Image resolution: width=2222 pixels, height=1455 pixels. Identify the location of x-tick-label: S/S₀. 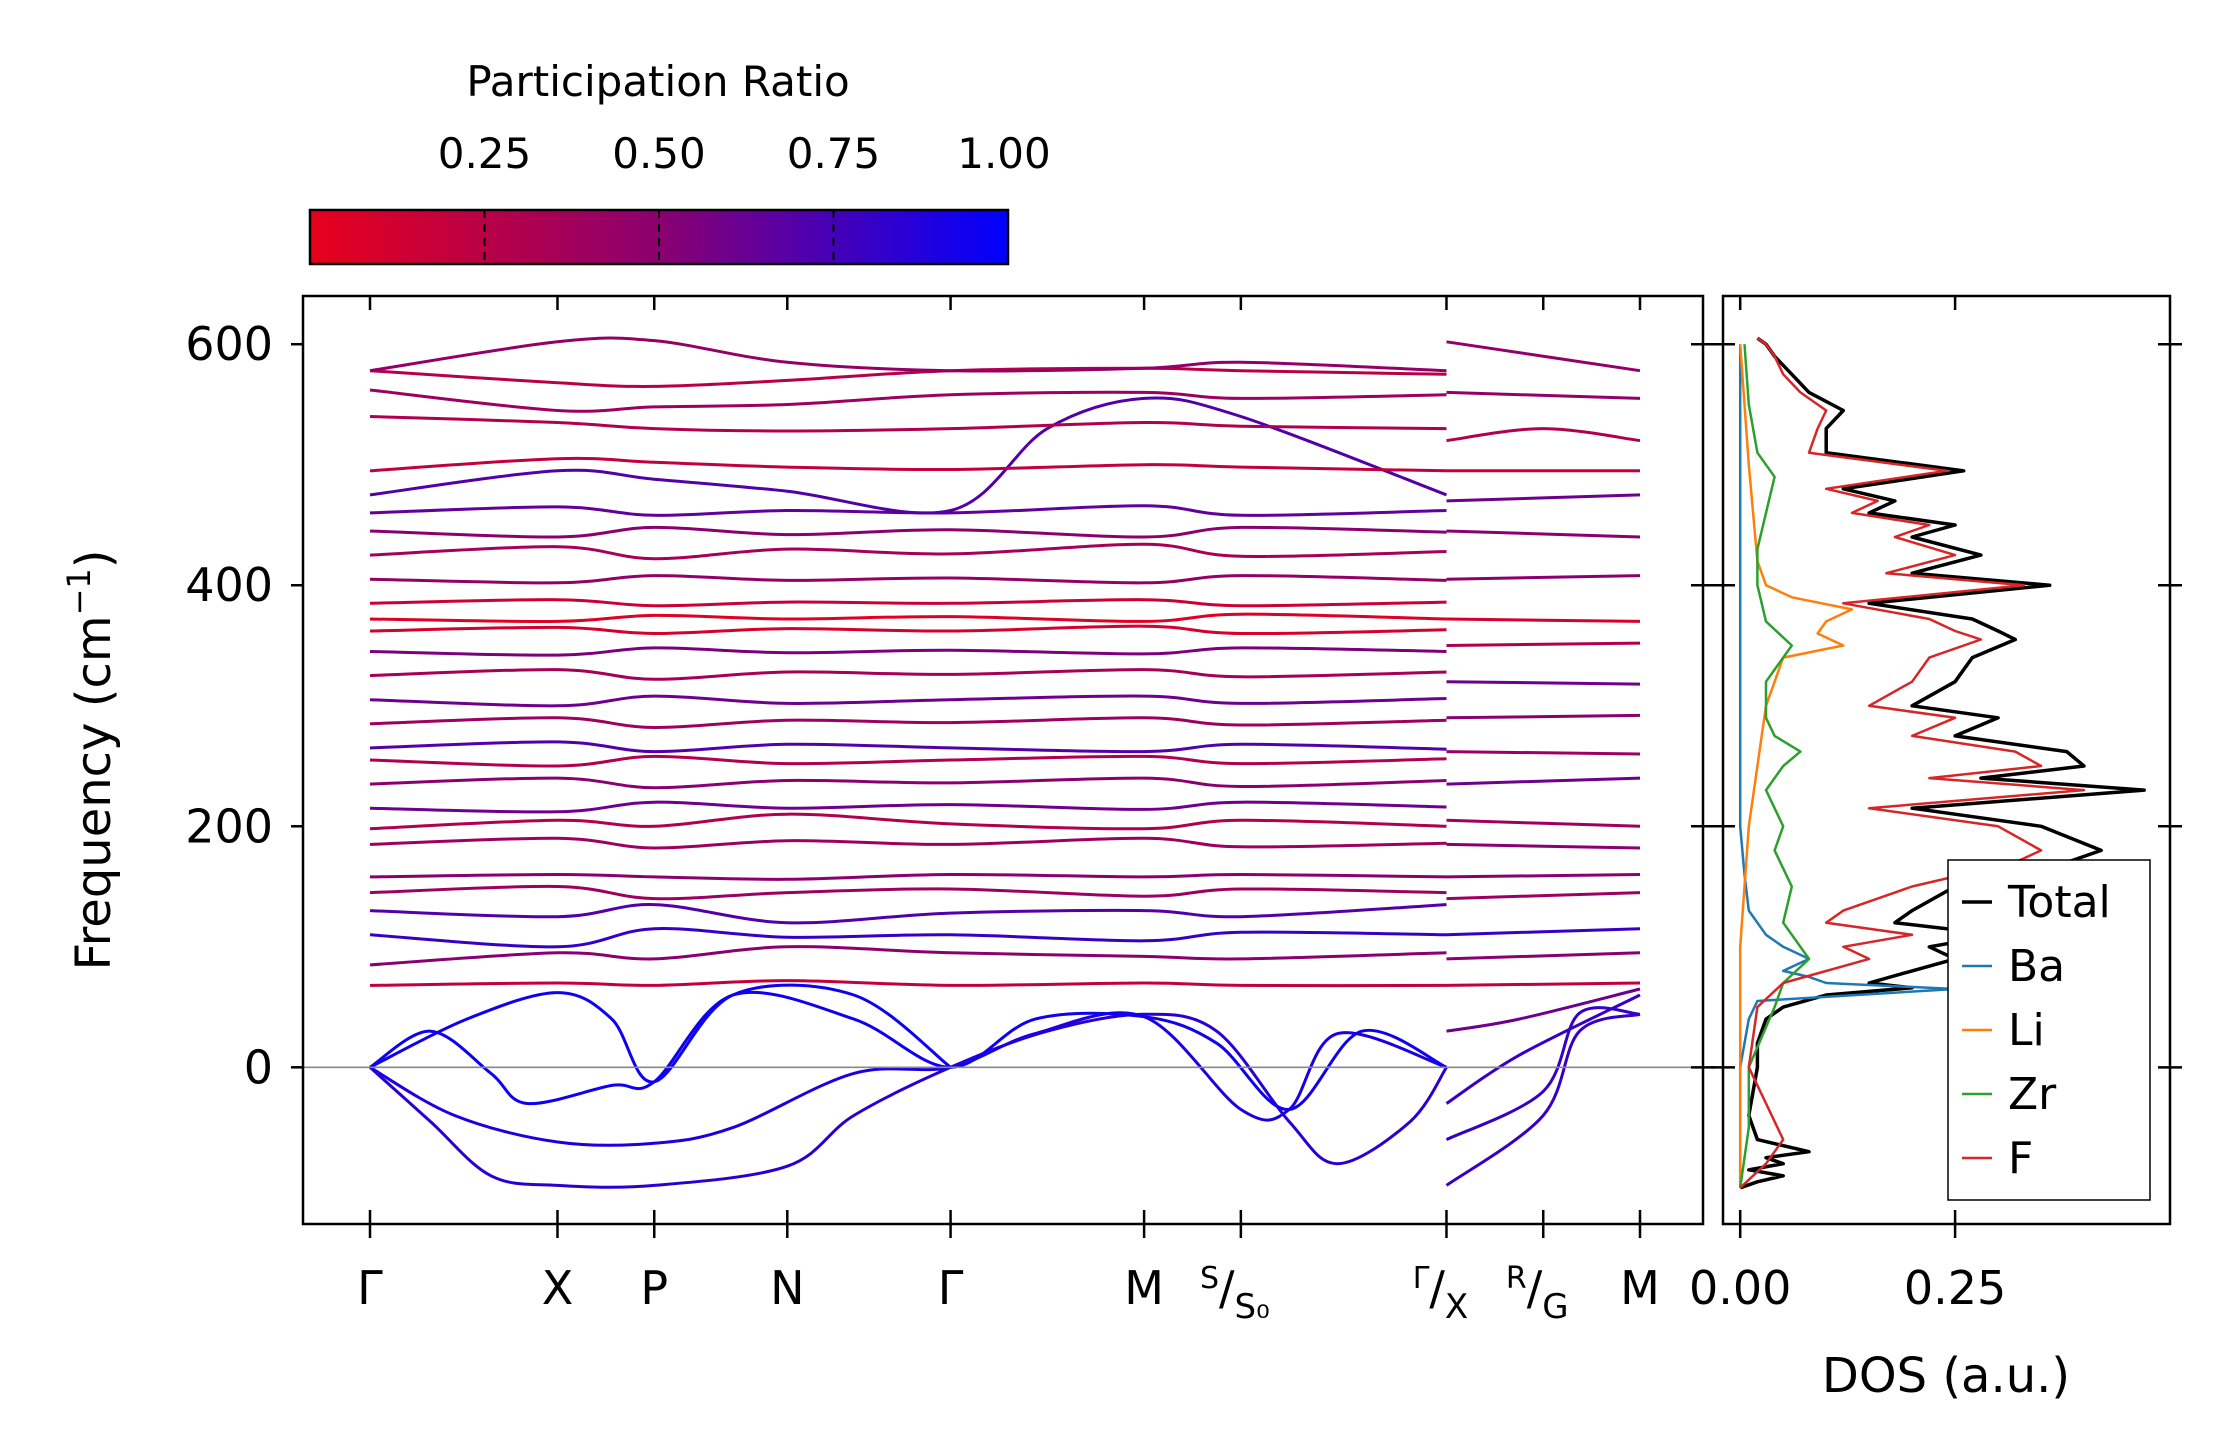
(1235, 1294).